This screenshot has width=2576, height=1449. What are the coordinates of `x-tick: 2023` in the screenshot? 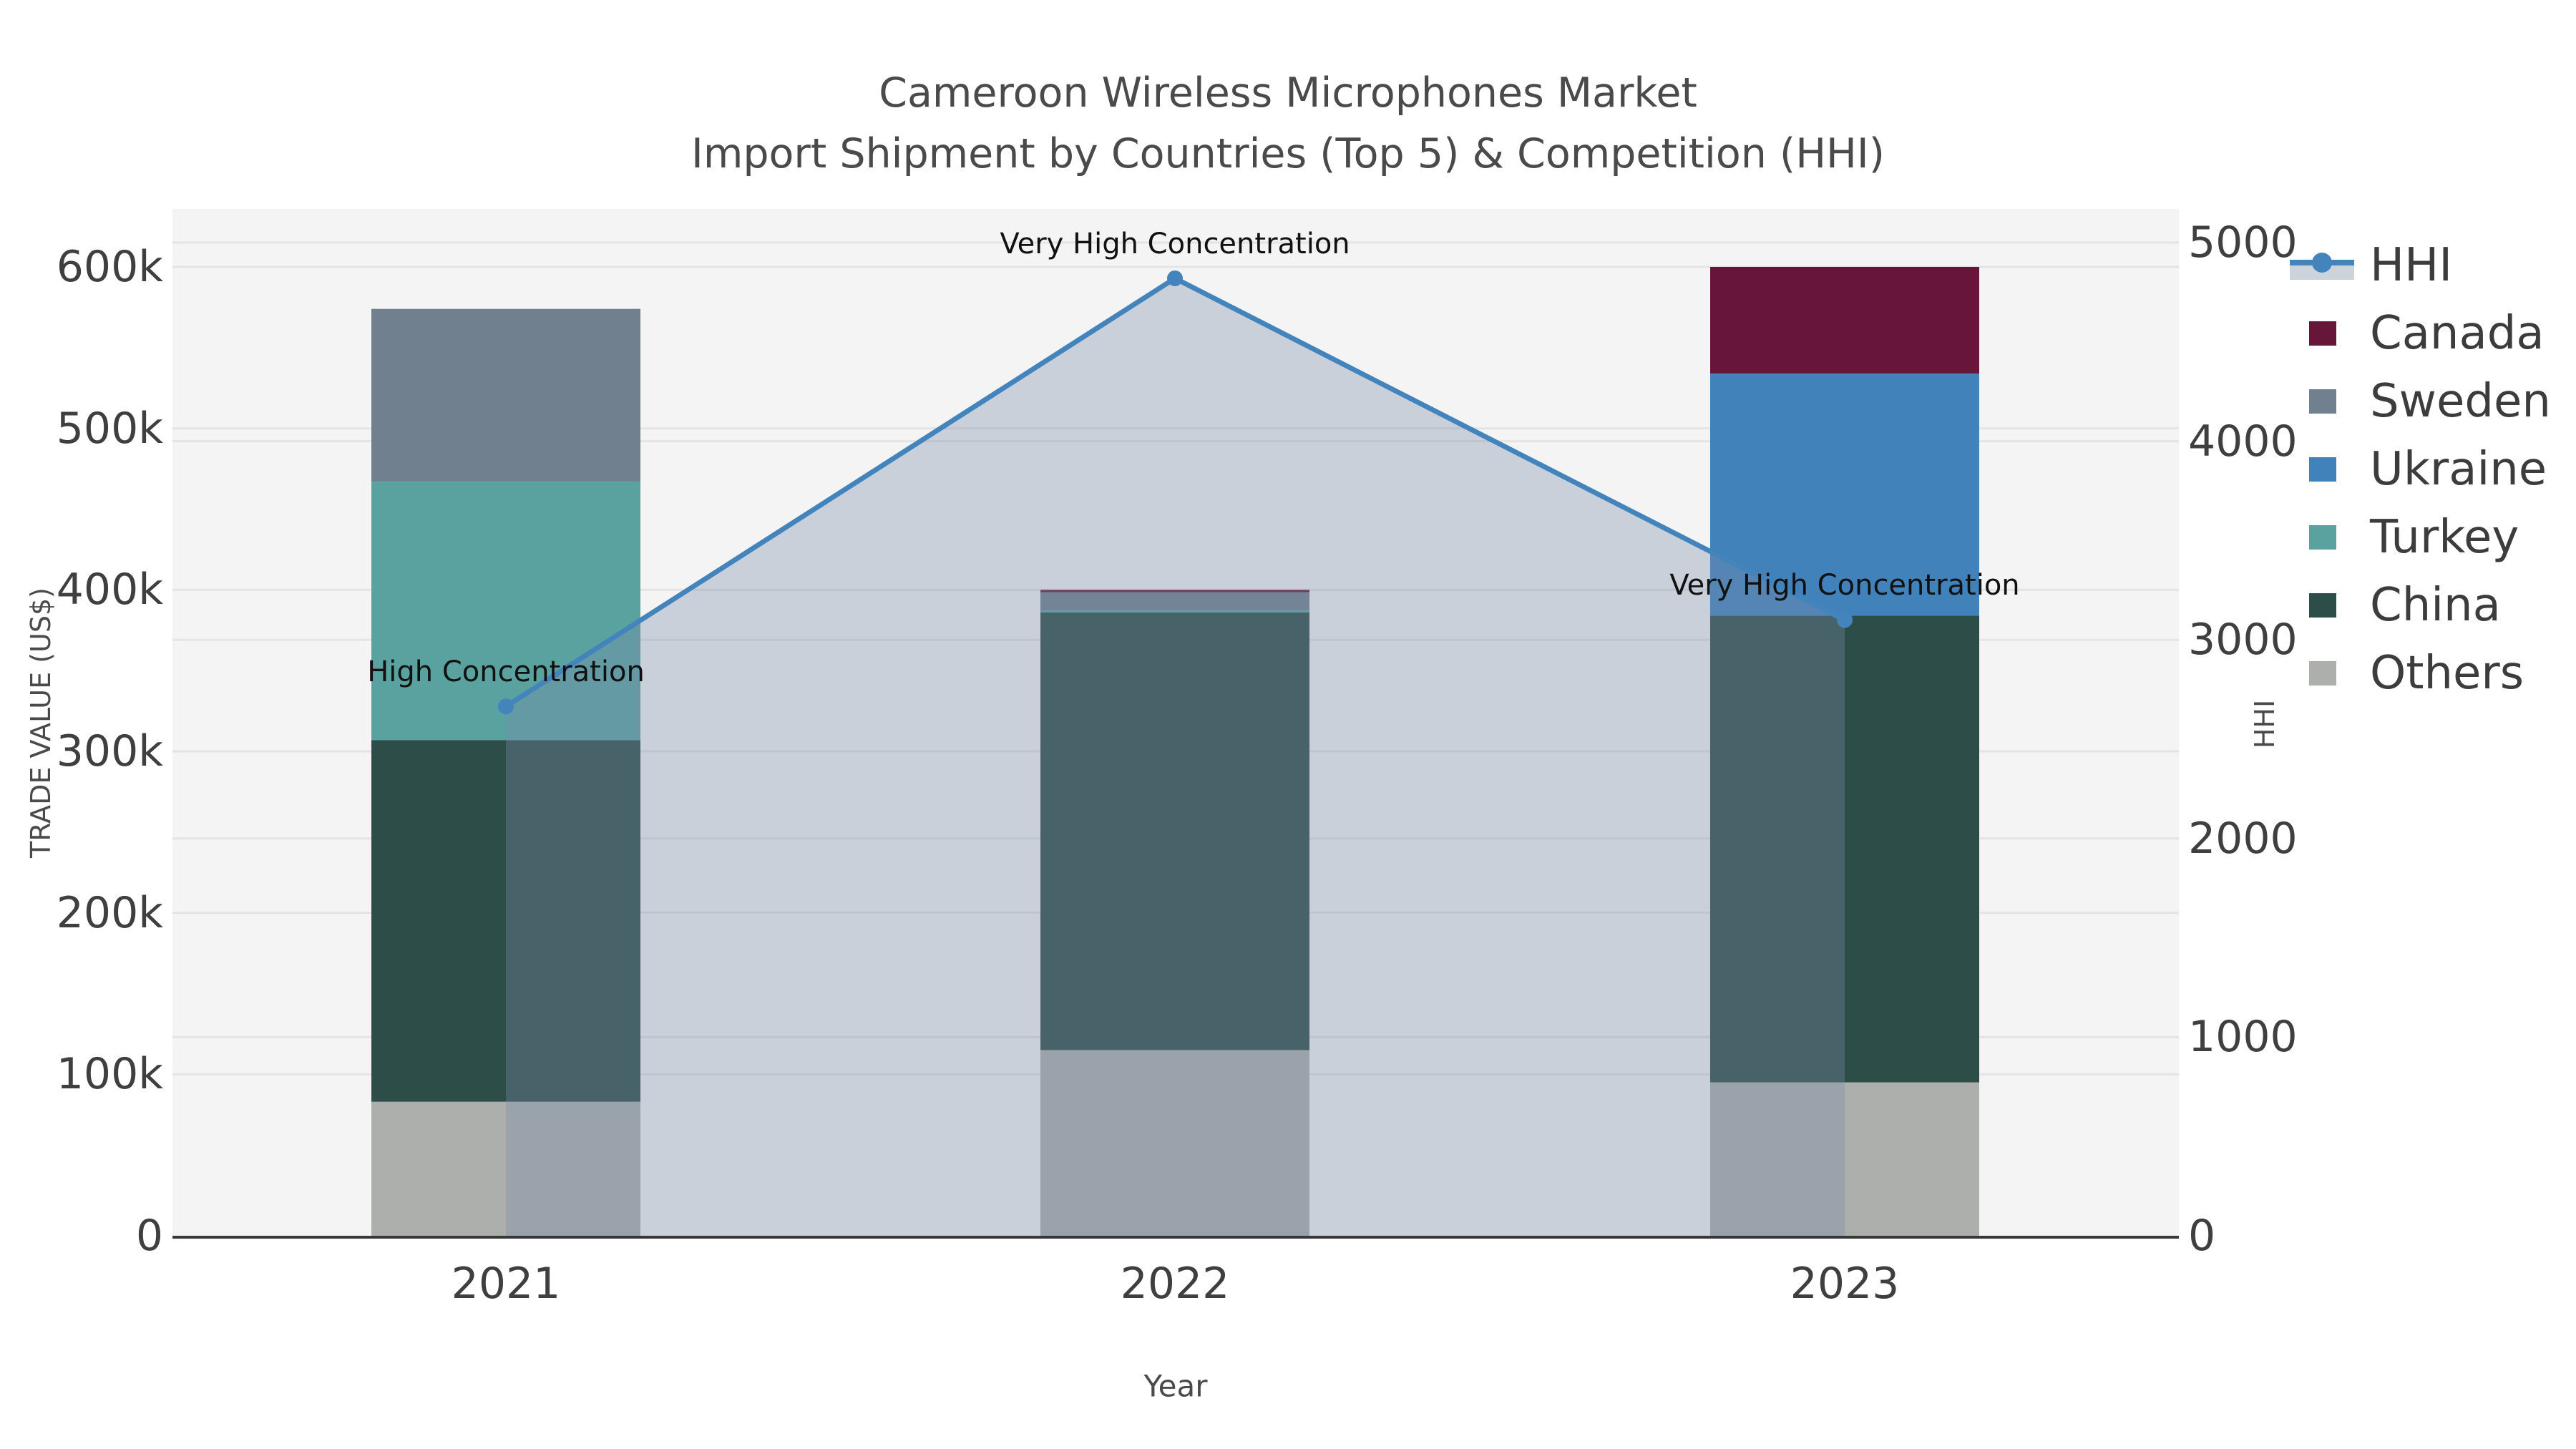 It's located at (1845, 1284).